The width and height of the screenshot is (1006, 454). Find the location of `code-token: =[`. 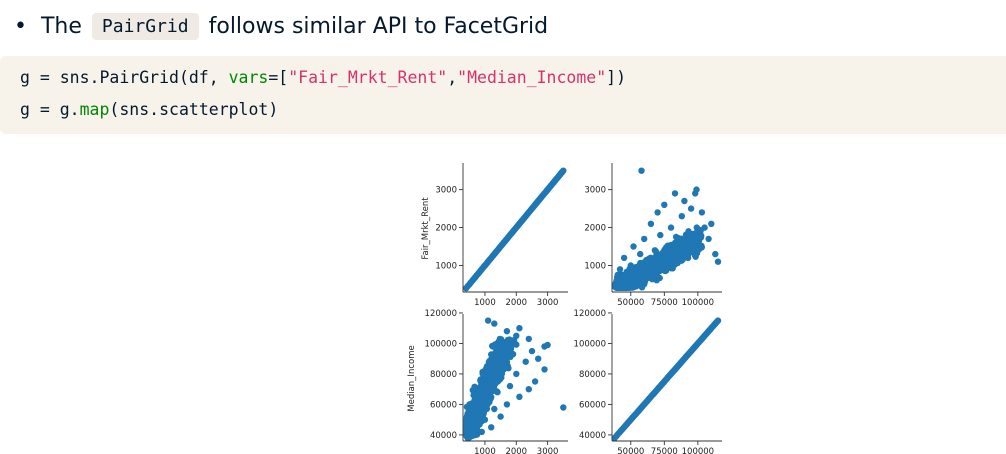

code-token: =[ is located at coordinates (278, 77).